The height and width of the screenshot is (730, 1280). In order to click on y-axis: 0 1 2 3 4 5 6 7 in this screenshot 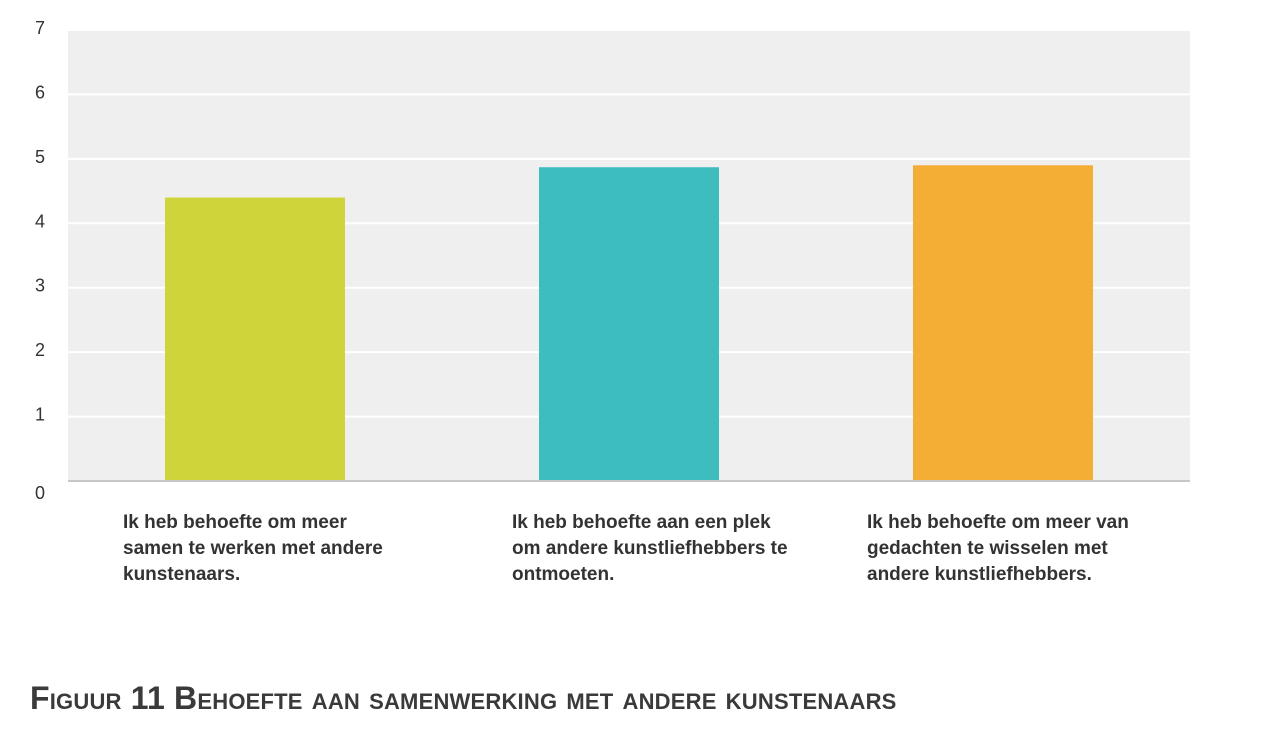, I will do `click(40, 260)`.